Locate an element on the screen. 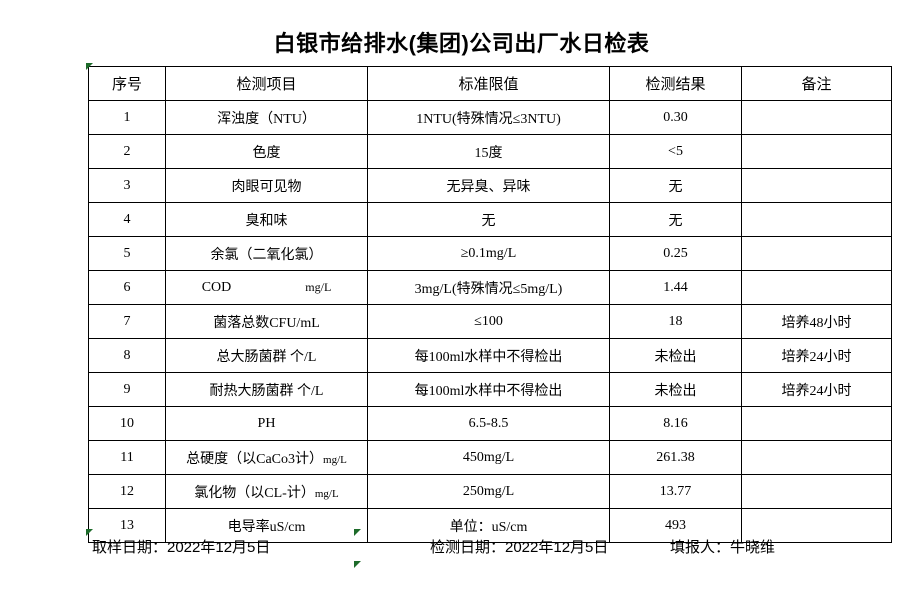 The image size is (923, 613). cell-result: 18 is located at coordinates (675, 321).